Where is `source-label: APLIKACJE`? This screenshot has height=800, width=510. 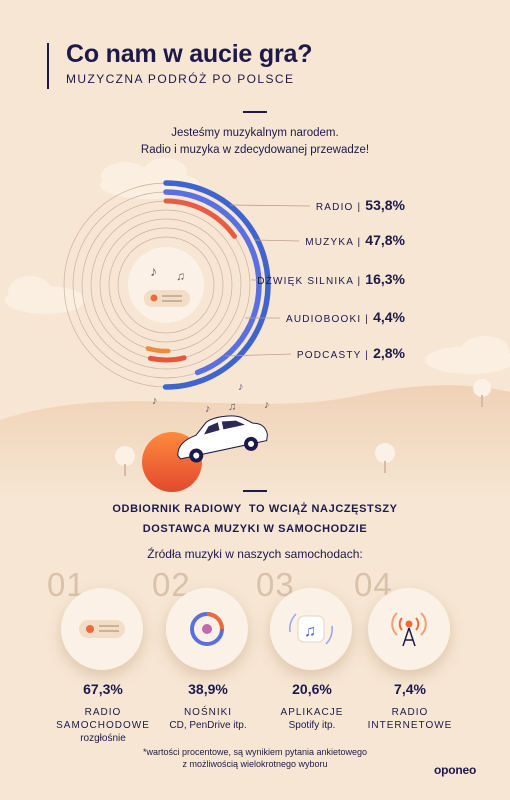
source-label: APLIKACJE is located at coordinates (312, 712).